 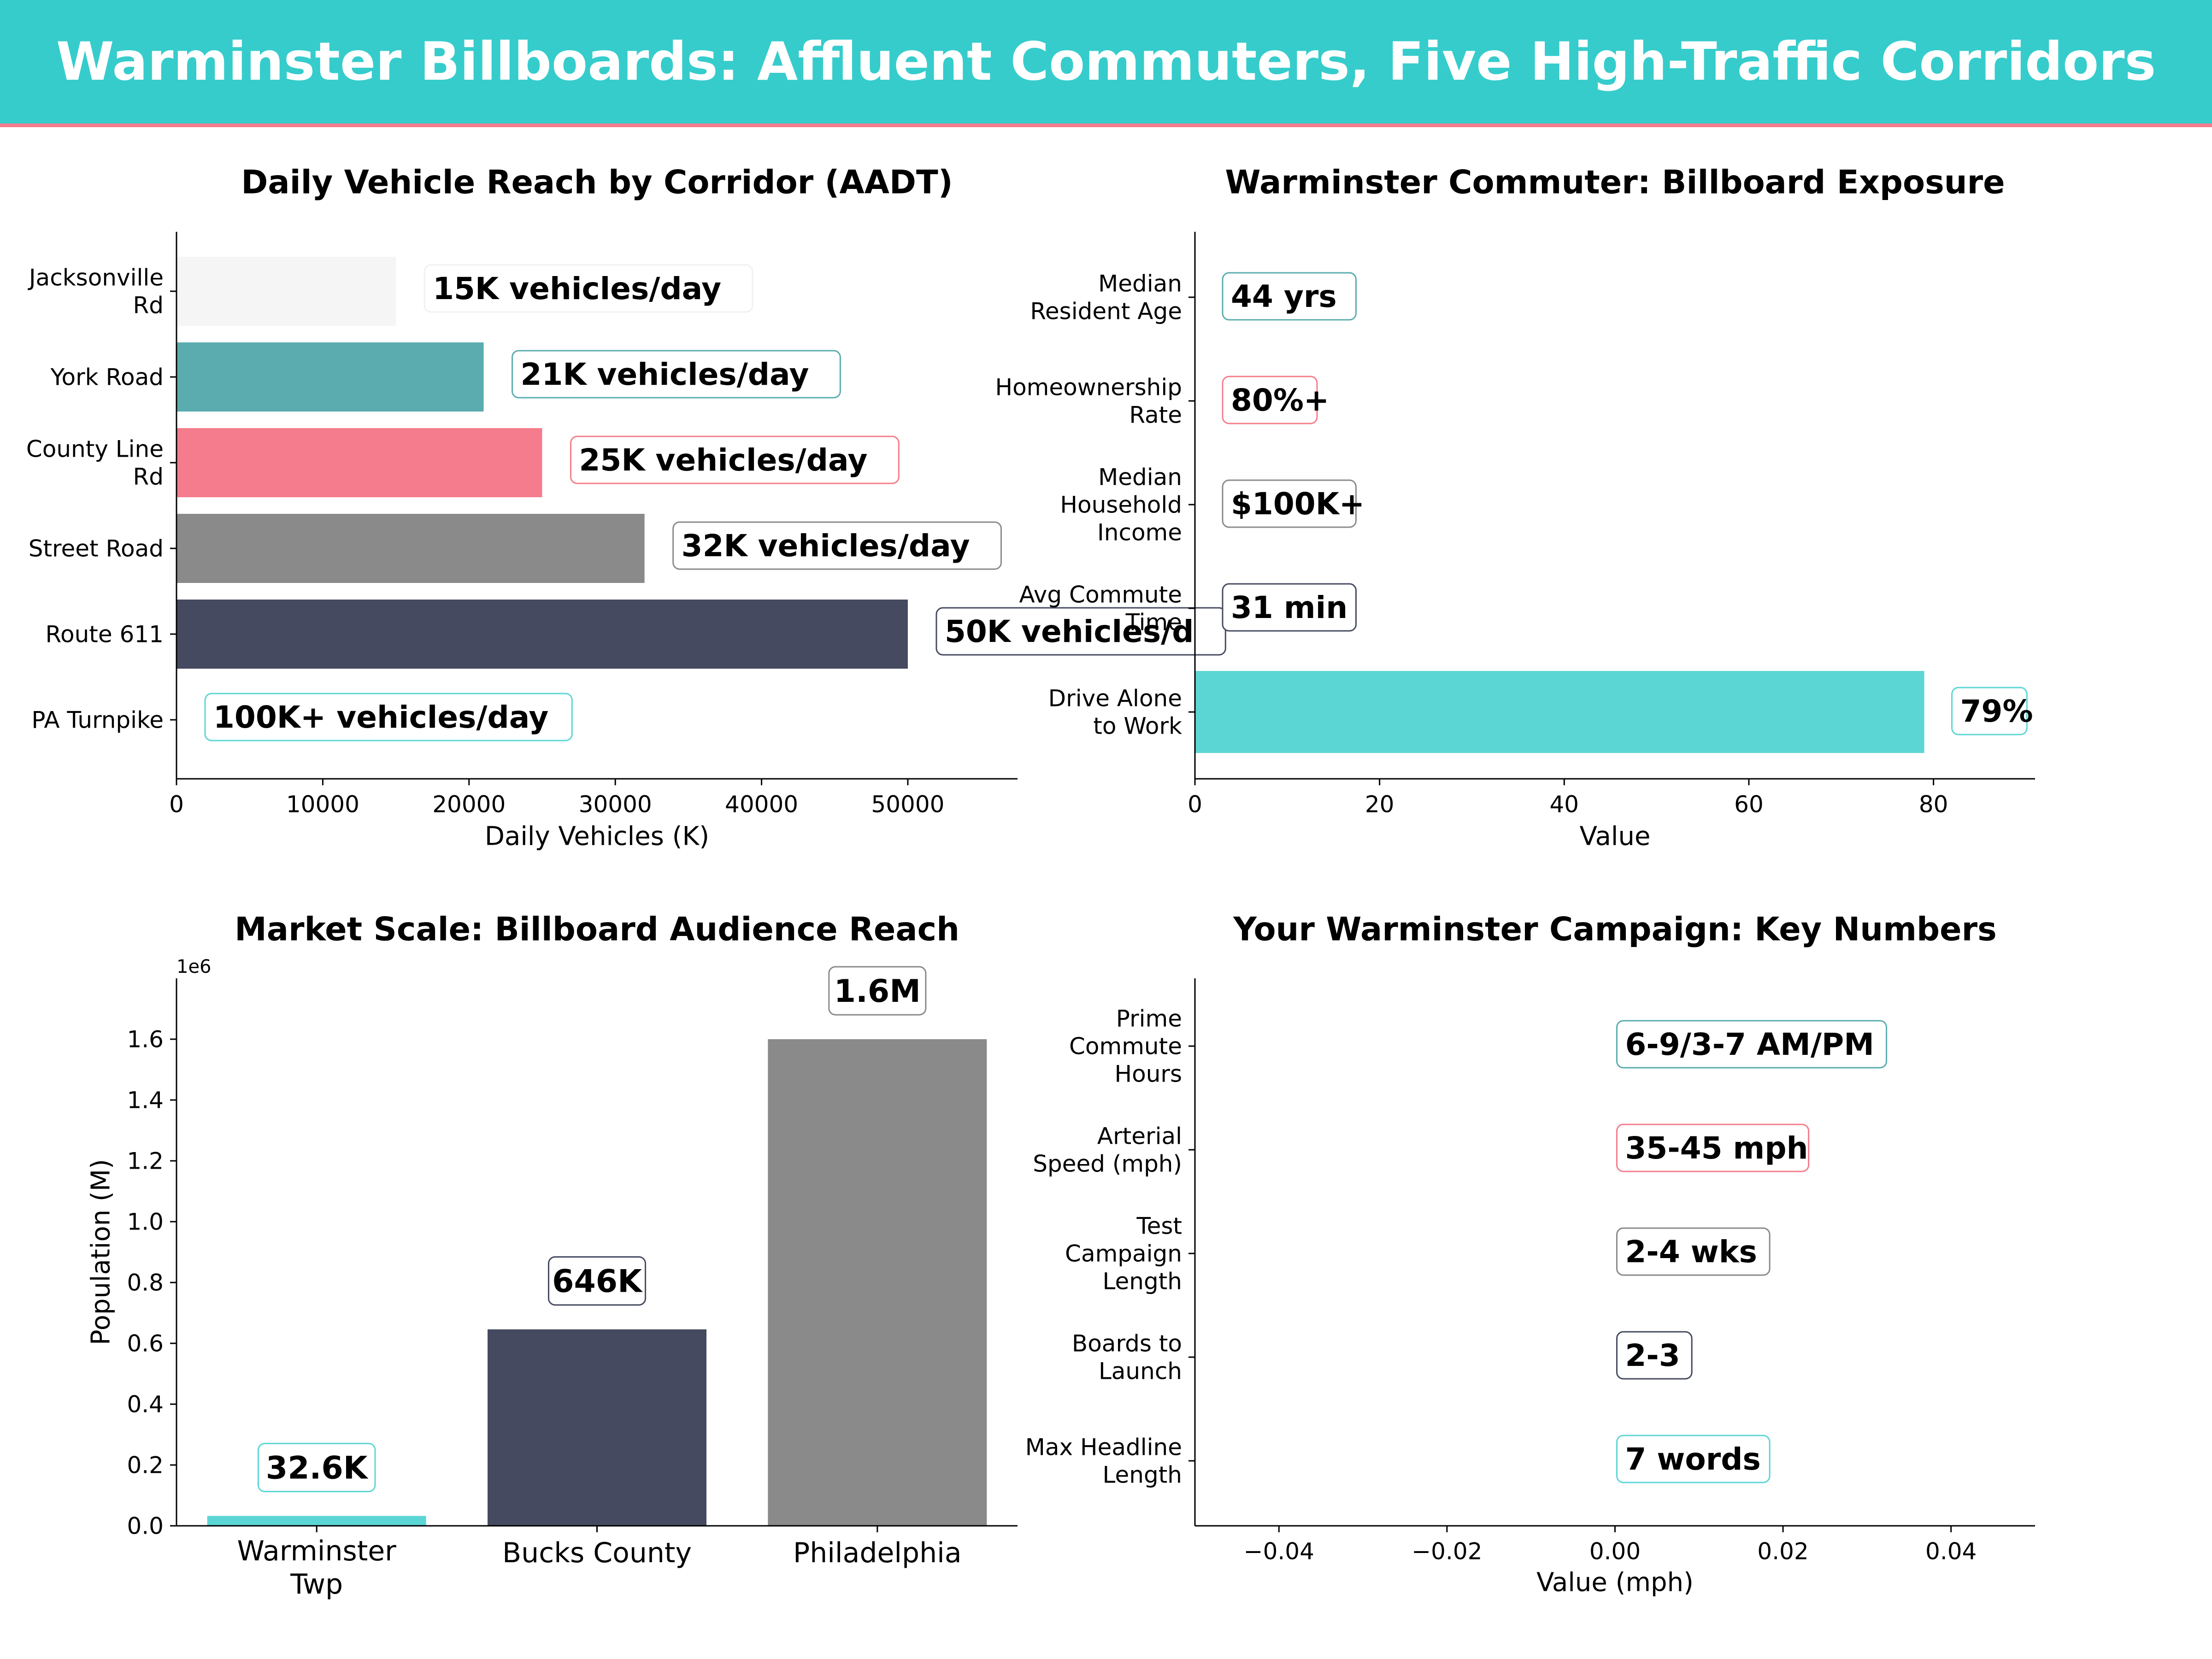 I want to click on chart3-data-label-group: 646K, so click(x=597, y=1281).